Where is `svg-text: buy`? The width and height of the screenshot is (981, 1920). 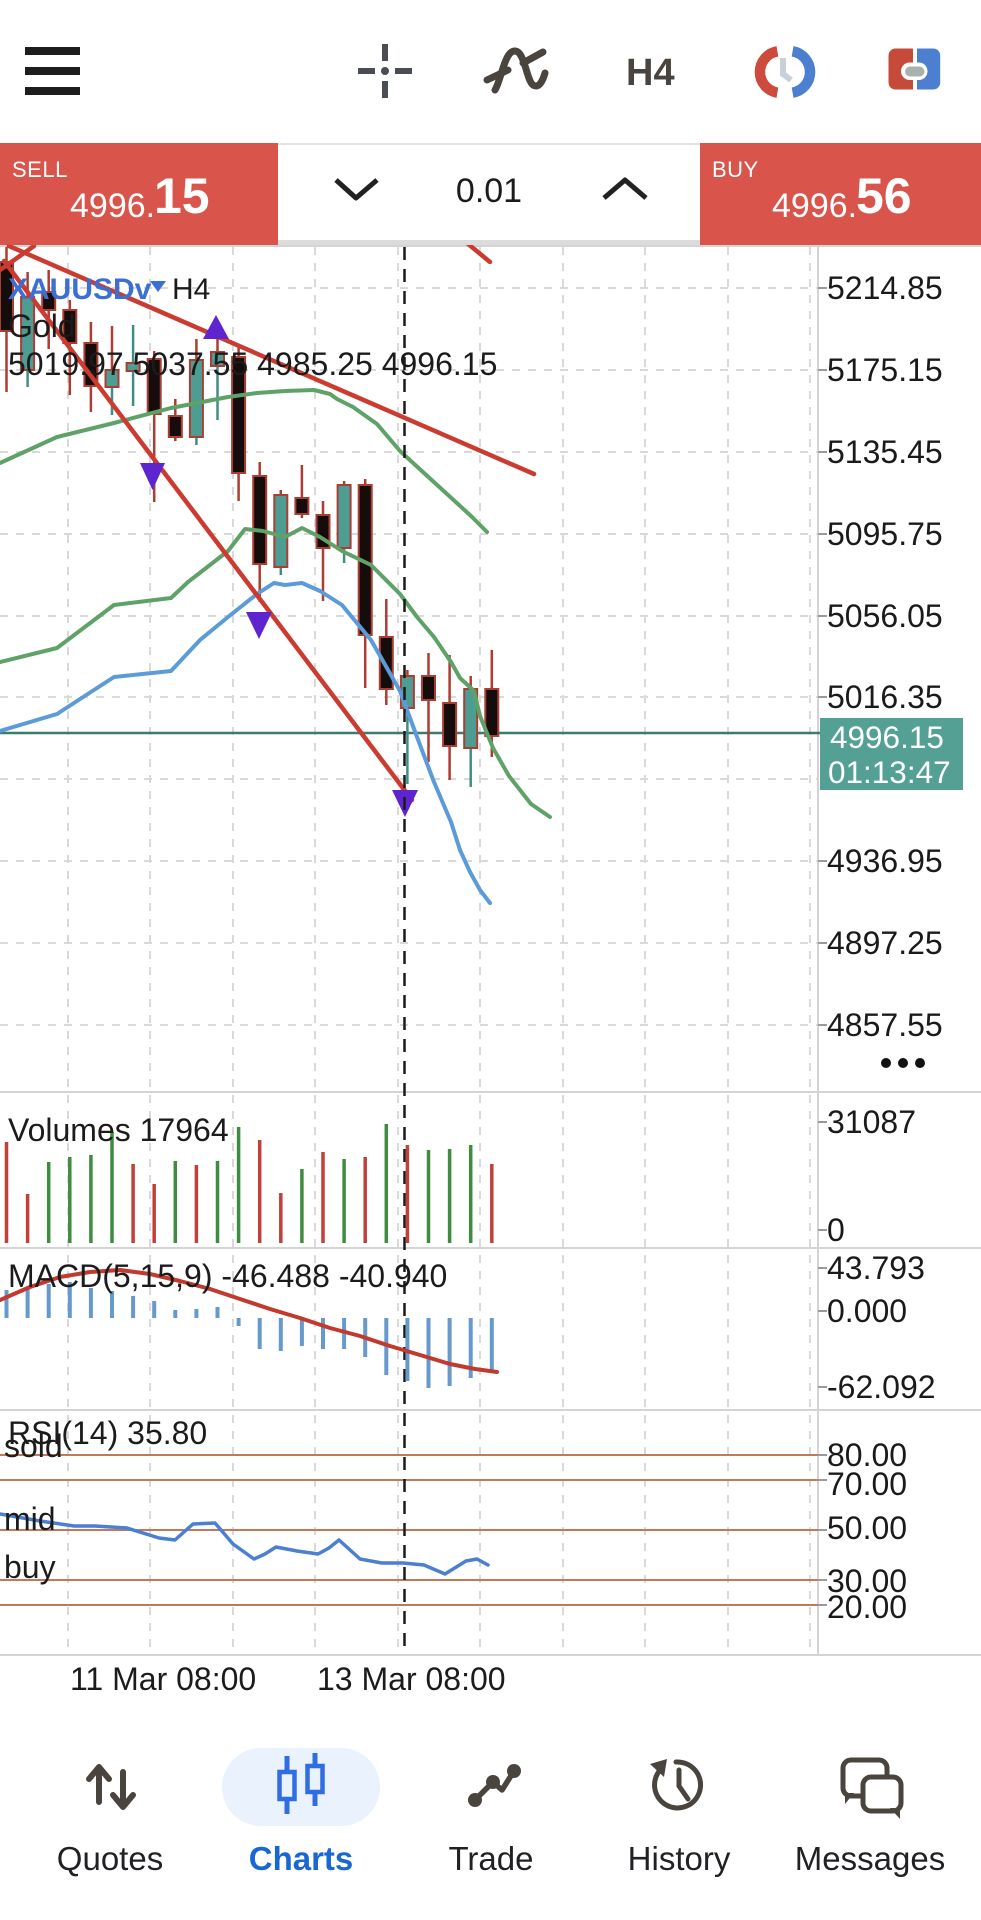 svg-text: buy is located at coordinates (30, 1567).